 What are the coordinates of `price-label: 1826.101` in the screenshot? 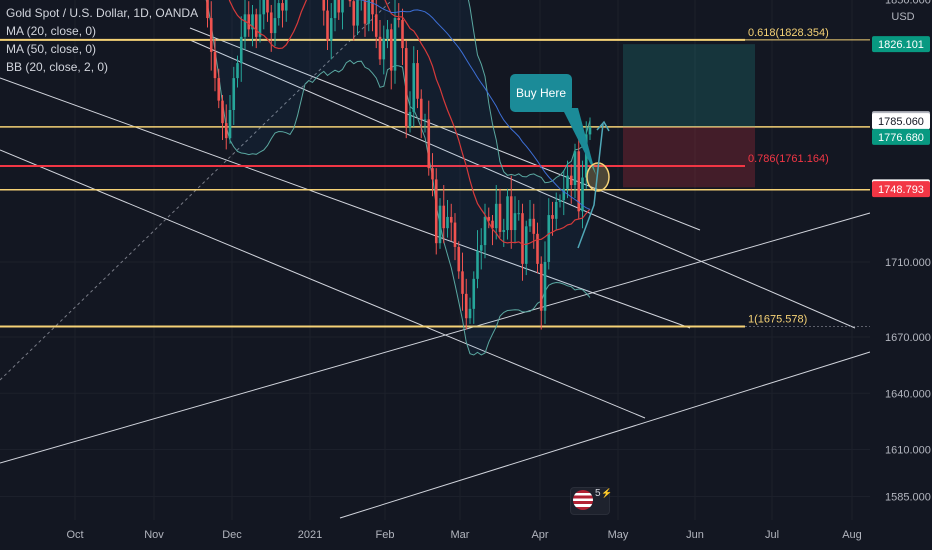 It's located at (901, 45).